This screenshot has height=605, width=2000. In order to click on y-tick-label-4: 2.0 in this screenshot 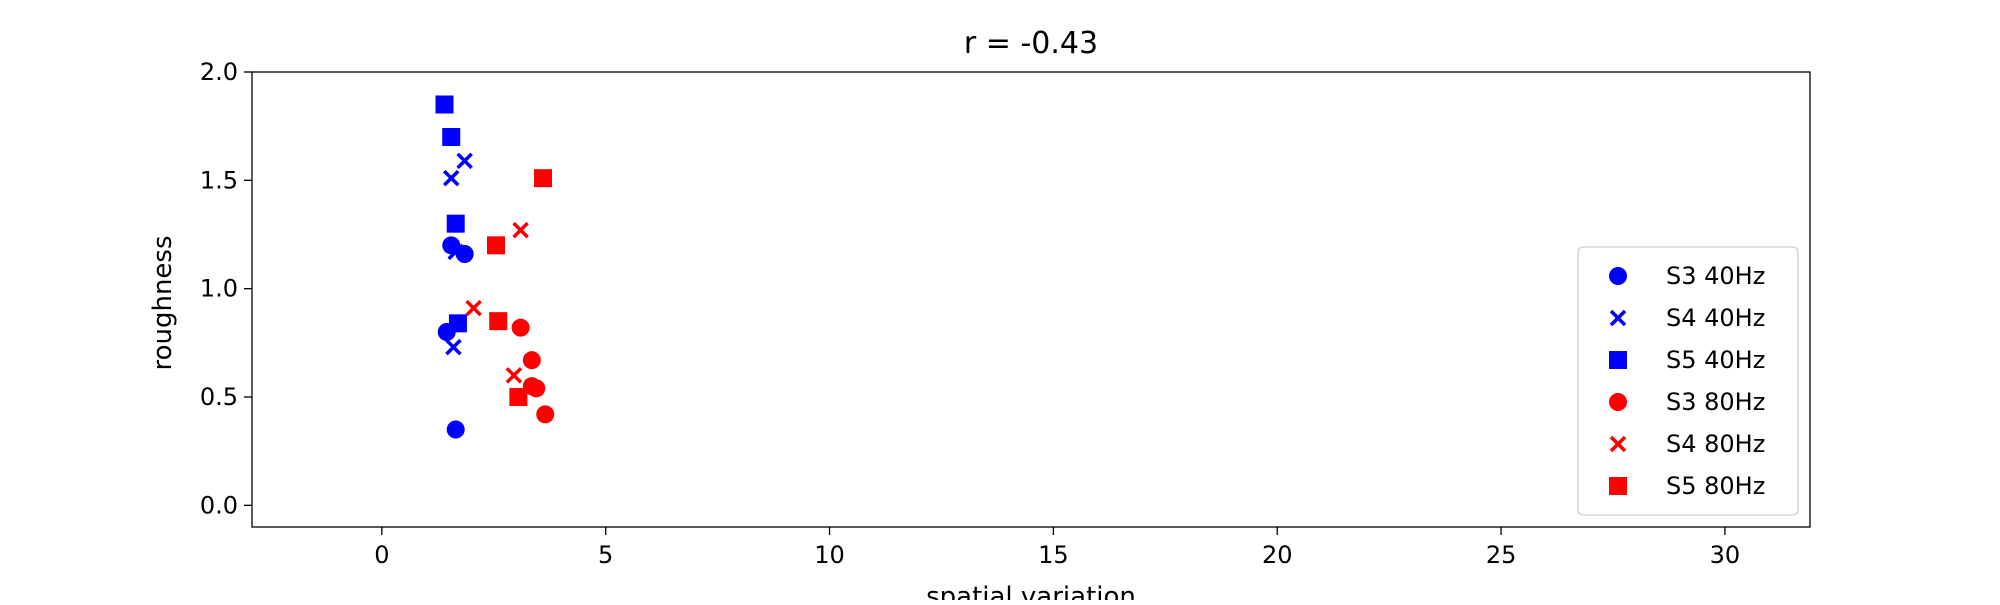, I will do `click(219, 72)`.